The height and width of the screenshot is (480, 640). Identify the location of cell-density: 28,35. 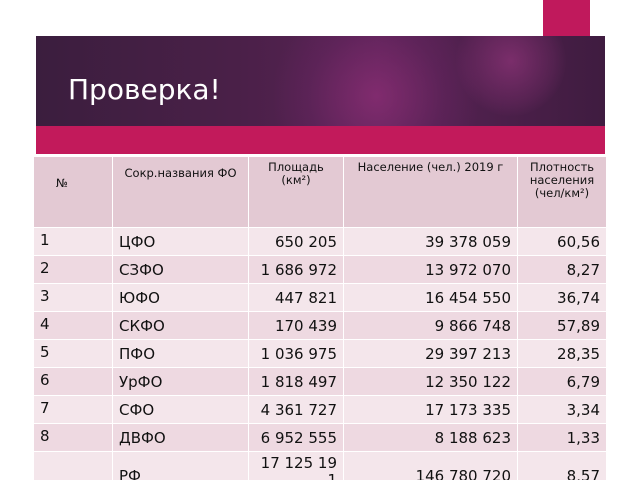
(562, 353).